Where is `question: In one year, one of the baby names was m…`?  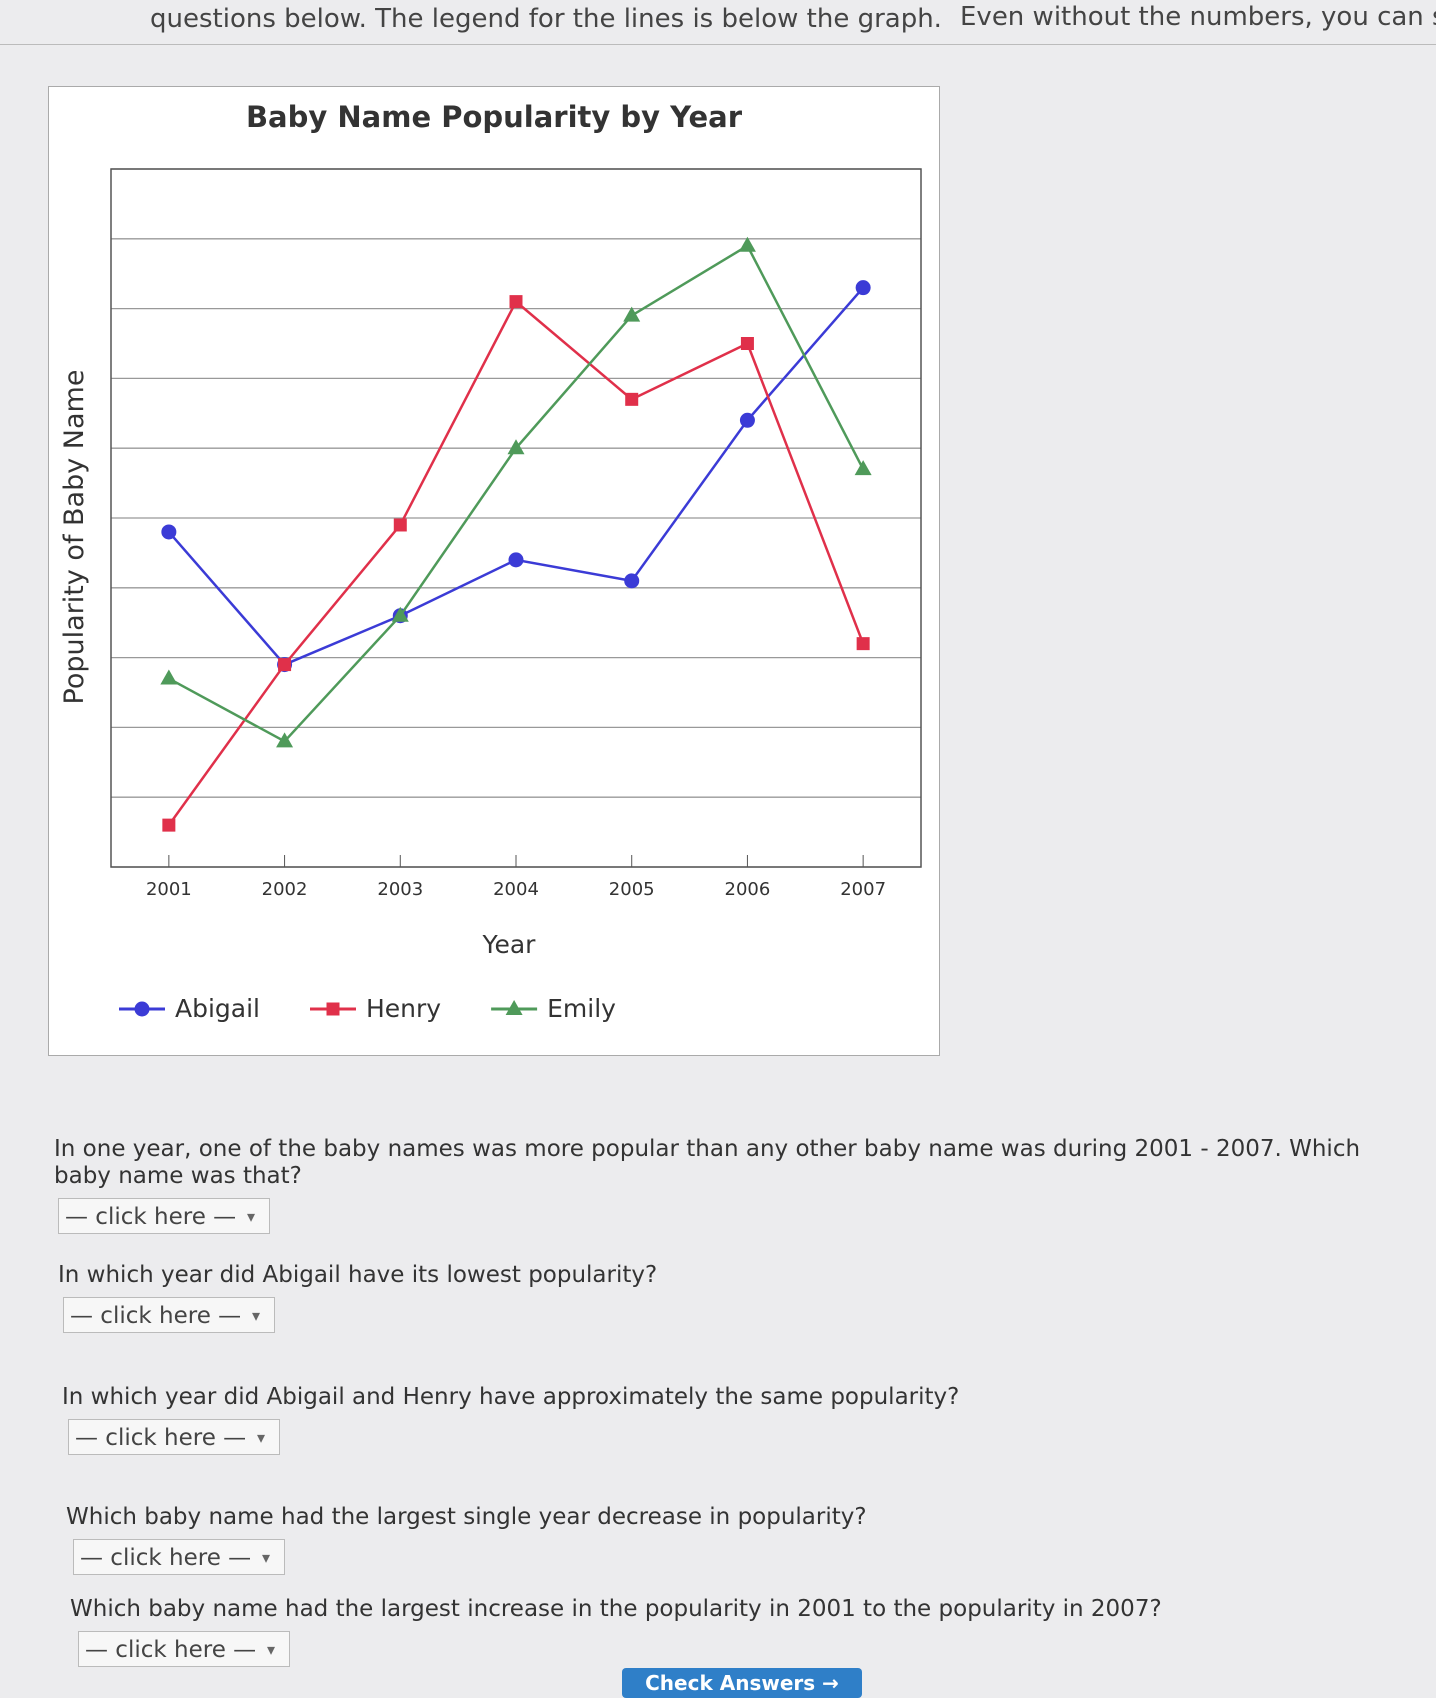
question: In one year, one of the baby names was m… is located at coordinates (707, 1162).